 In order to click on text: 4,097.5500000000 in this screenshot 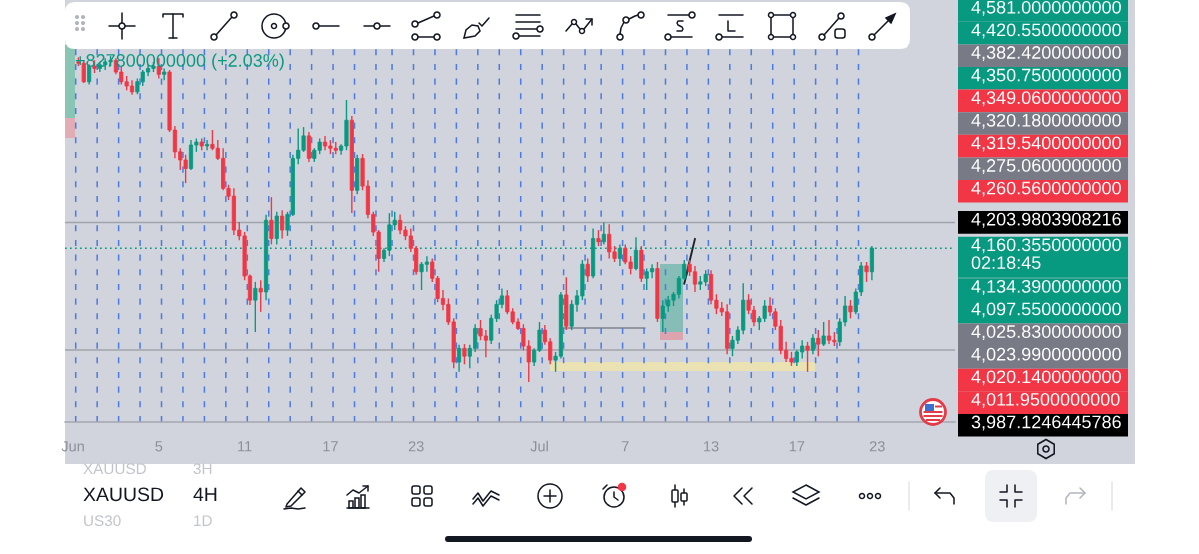, I will do `click(1046, 310)`.